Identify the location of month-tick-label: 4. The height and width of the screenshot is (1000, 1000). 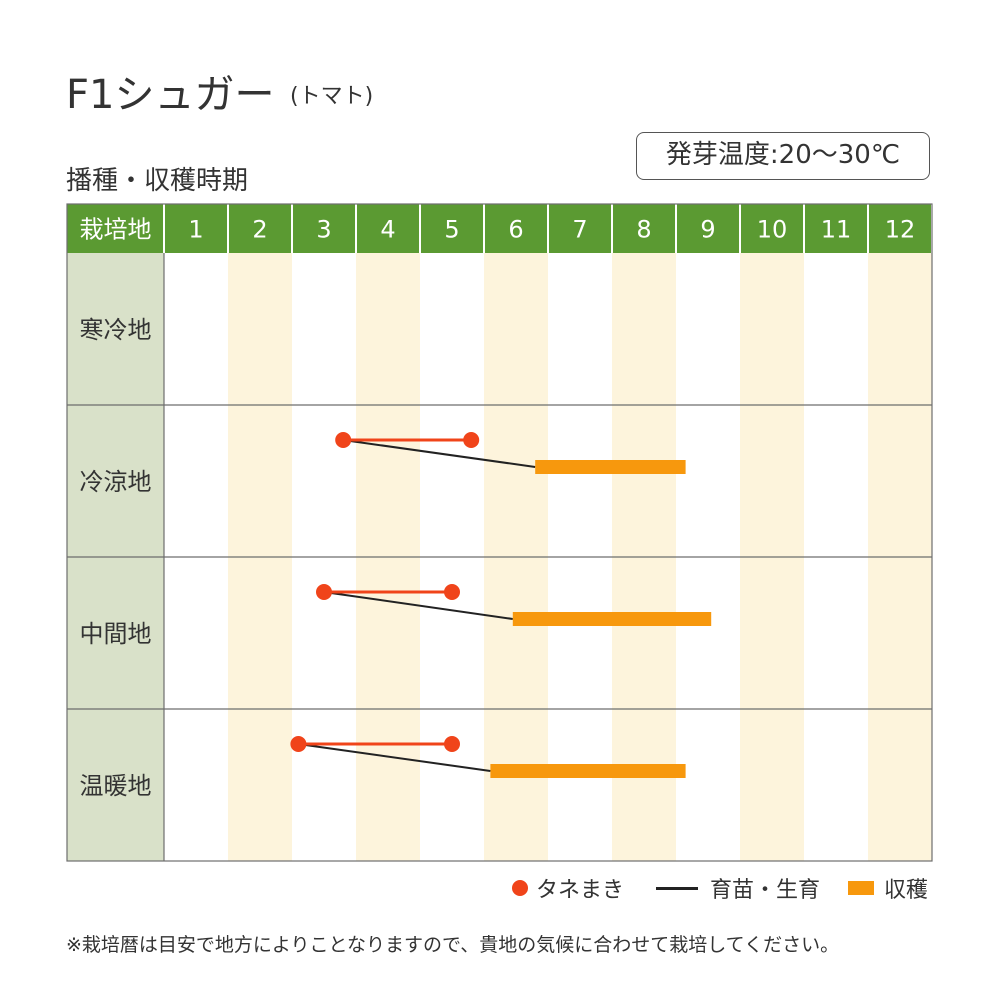
(387, 230).